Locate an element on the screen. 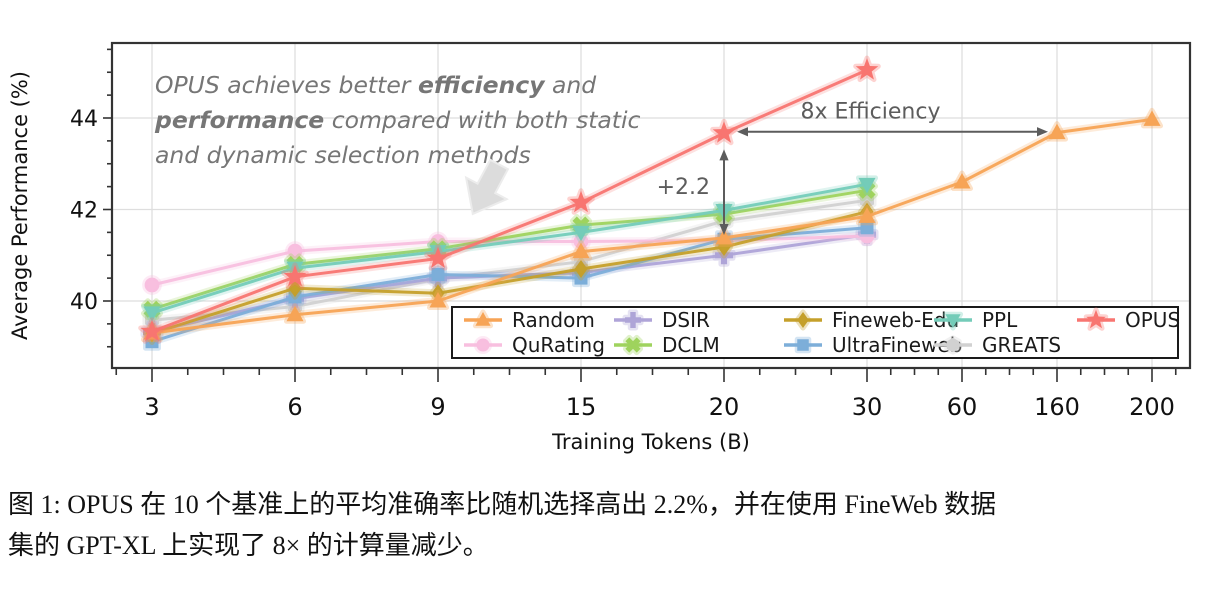 The height and width of the screenshot is (590, 1226). legend-label-greats: GREATS is located at coordinates (1021, 345).